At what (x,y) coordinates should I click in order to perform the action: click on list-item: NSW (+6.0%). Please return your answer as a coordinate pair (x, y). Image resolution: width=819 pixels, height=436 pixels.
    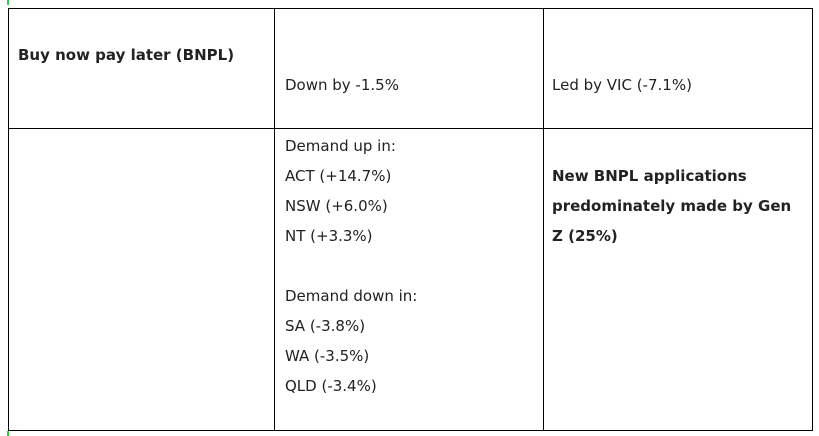
    Looking at the image, I should click on (336, 206).